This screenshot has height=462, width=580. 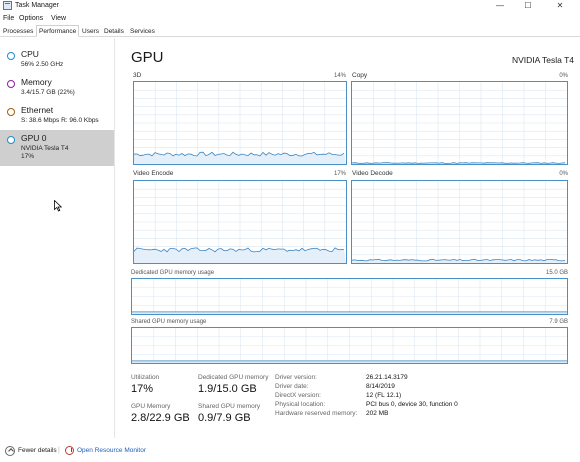 What do you see at coordinates (227, 389) in the screenshot?
I see `dedicated-gpu-memory-value: 1.9/15.0 GB` at bounding box center [227, 389].